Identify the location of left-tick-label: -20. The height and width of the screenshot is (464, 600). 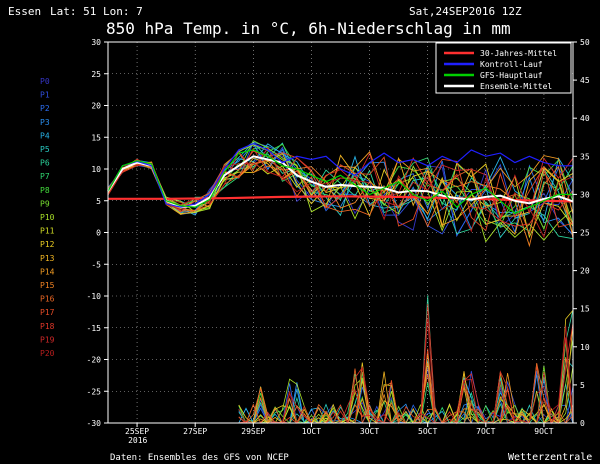
(94, 360).